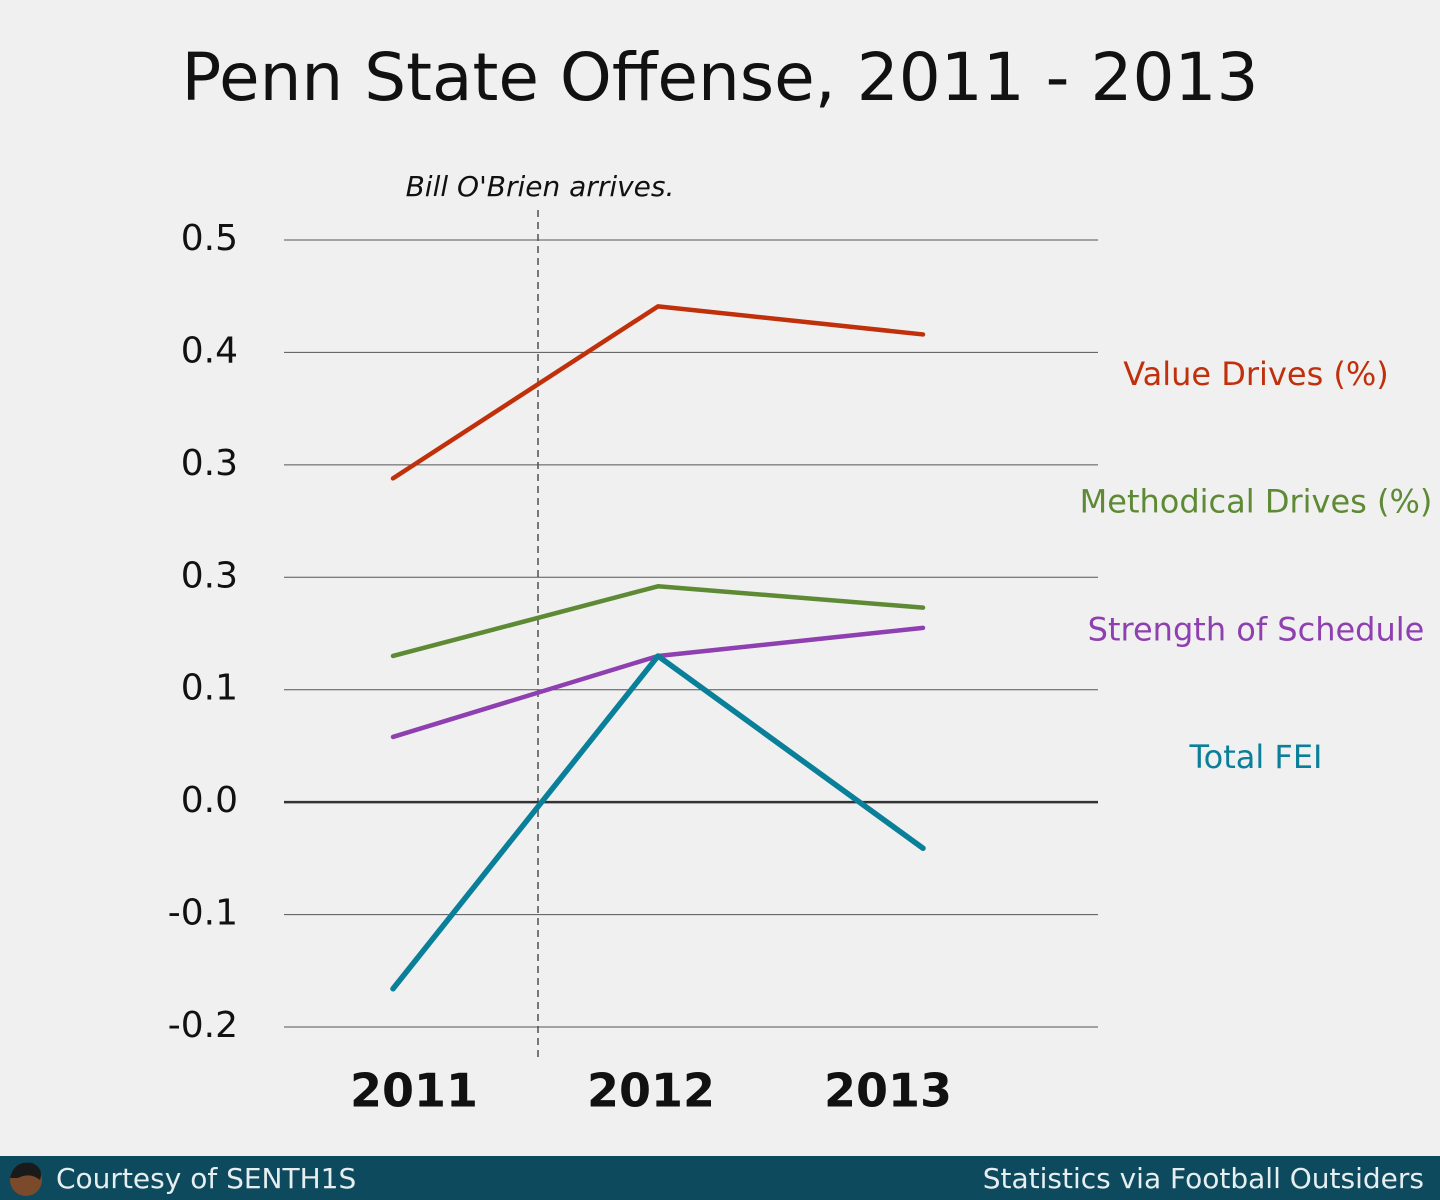 The image size is (1440, 1200). I want to click on footer-right: Statistics via Football Outsiders, so click(1203, 1178).